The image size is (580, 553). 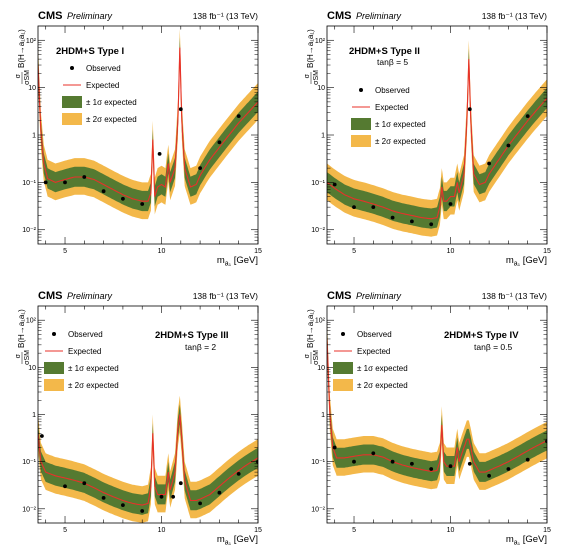 I want to click on model-label: 2HDM+S Type I, so click(x=90, y=51).